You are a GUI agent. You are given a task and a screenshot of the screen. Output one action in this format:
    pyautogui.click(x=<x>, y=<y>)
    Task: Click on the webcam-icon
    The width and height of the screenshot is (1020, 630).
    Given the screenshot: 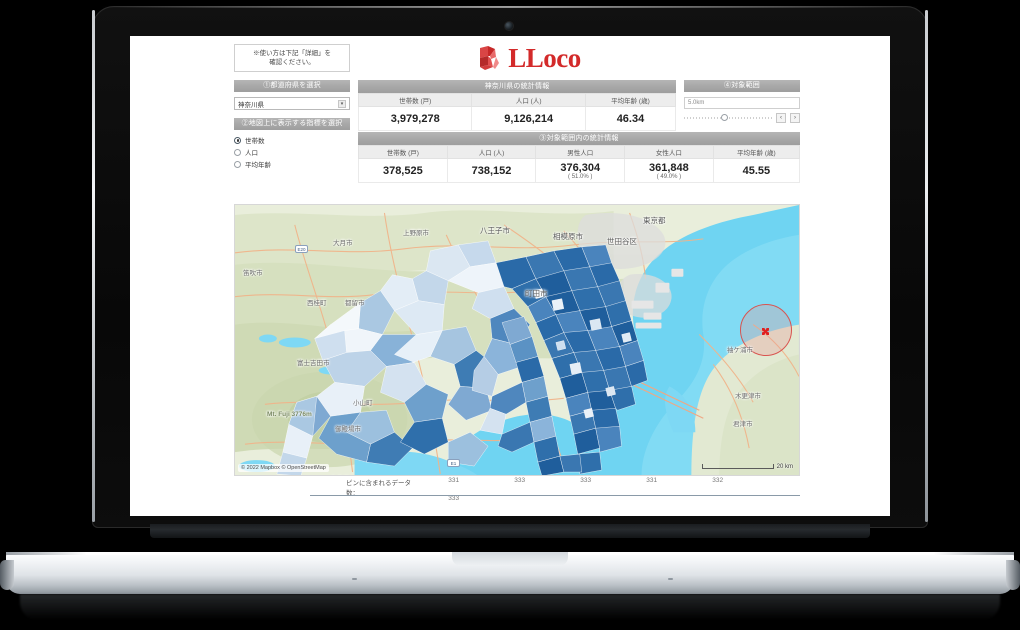 What is the action you would take?
    pyautogui.click(x=509, y=26)
    